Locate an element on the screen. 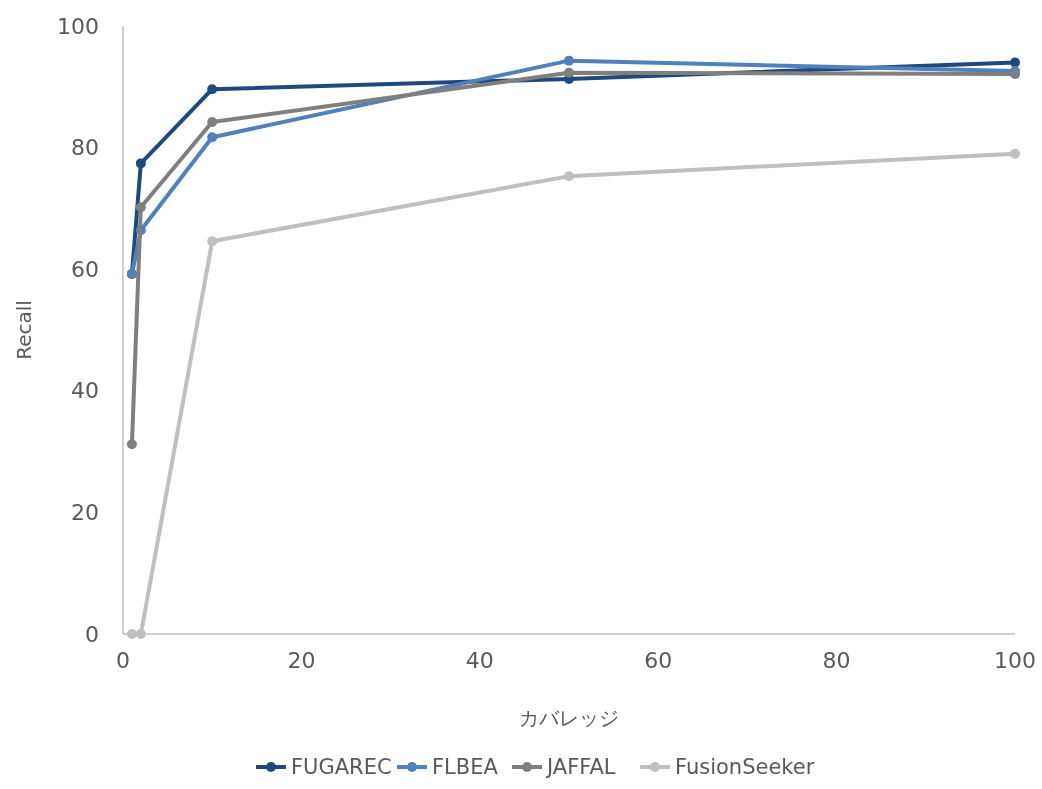 This screenshot has width=1042, height=789. x-tick-label: 40 is located at coordinates (479, 660).